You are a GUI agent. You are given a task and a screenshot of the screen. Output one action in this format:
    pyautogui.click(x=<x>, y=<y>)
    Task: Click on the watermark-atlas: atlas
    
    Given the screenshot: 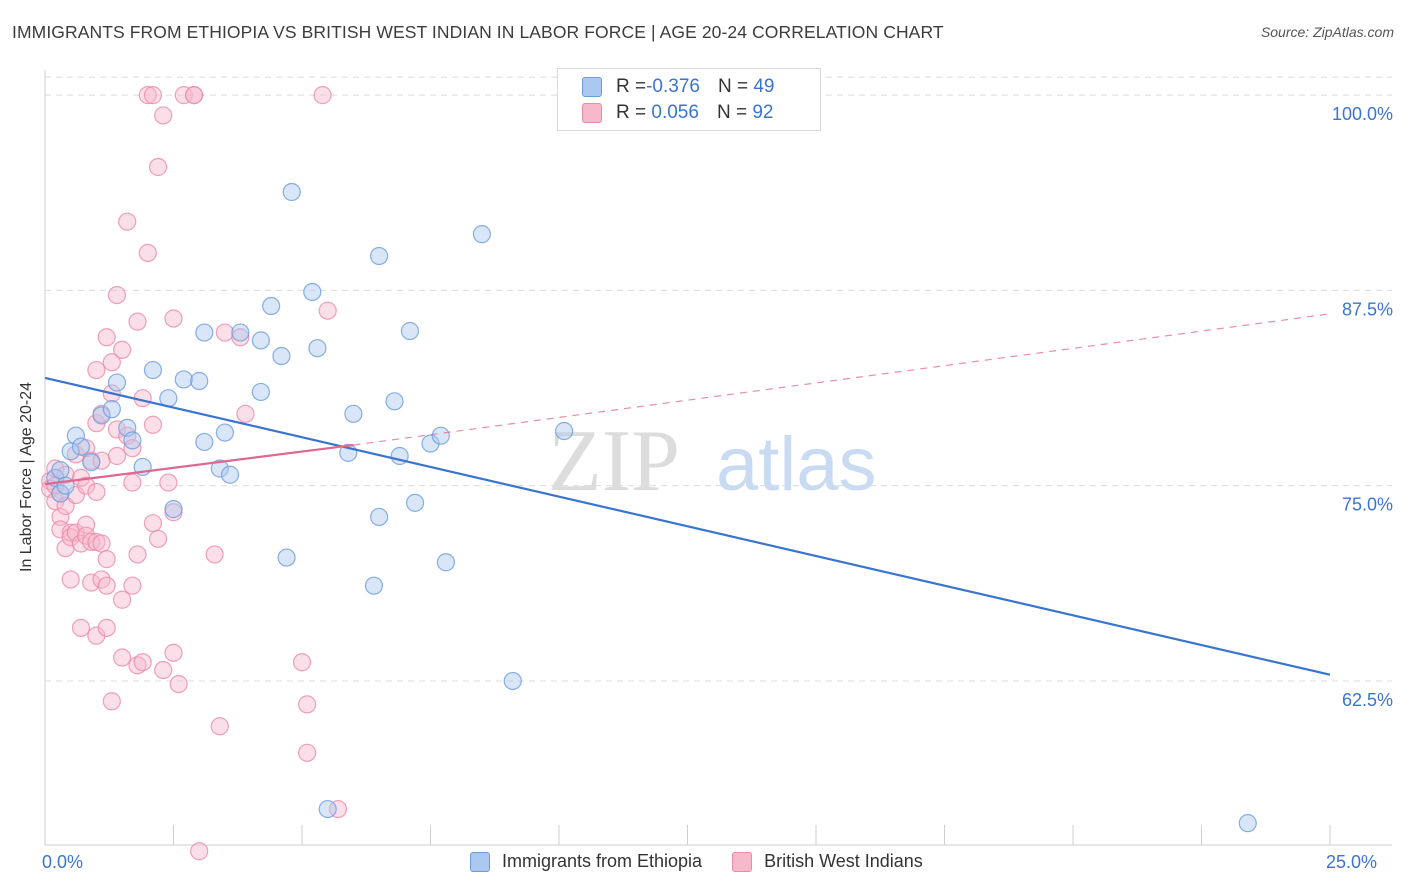 What is the action you would take?
    pyautogui.click(x=796, y=464)
    